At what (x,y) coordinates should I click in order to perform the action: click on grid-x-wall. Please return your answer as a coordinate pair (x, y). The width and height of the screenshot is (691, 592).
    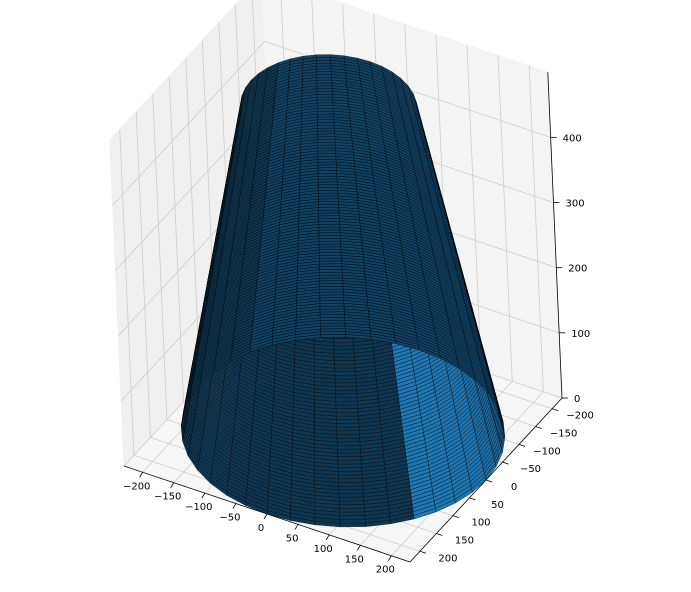
    Looking at the image, I should click on (505, 218).